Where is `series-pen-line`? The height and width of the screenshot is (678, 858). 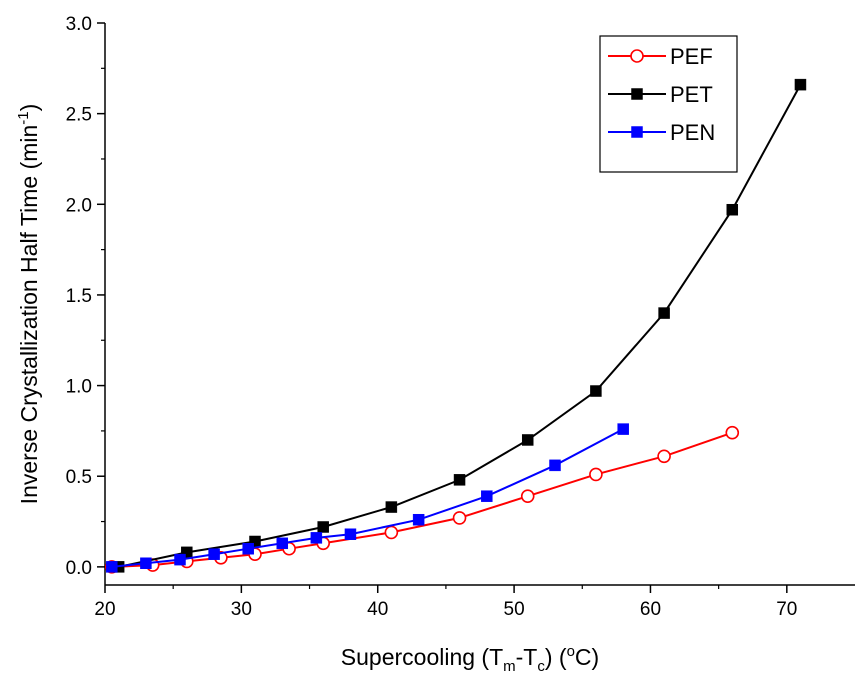 series-pen-line is located at coordinates (367, 498).